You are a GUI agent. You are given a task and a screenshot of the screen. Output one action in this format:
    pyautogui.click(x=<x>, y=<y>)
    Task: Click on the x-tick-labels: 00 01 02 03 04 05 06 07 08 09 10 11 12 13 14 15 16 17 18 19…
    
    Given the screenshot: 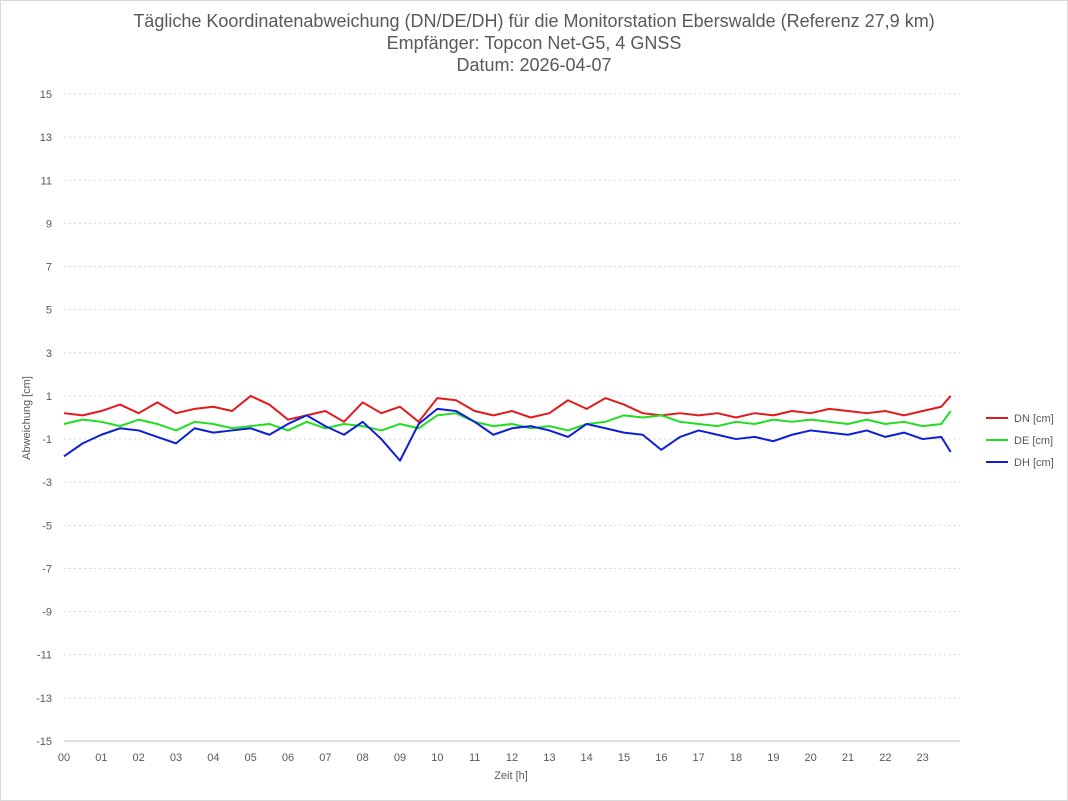 What is the action you would take?
    pyautogui.click(x=493, y=758)
    